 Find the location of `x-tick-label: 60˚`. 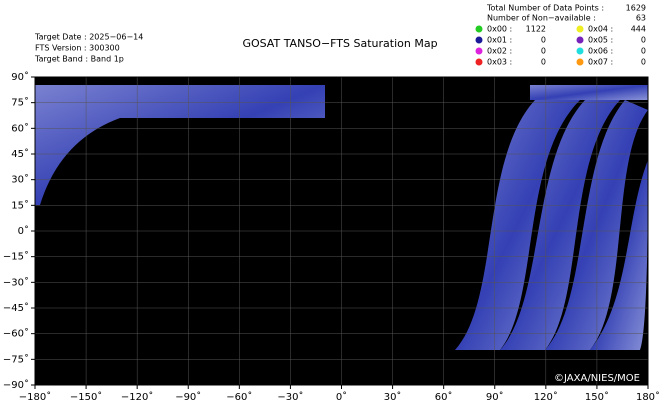

x-tick-label: 60˚ is located at coordinates (444, 397).